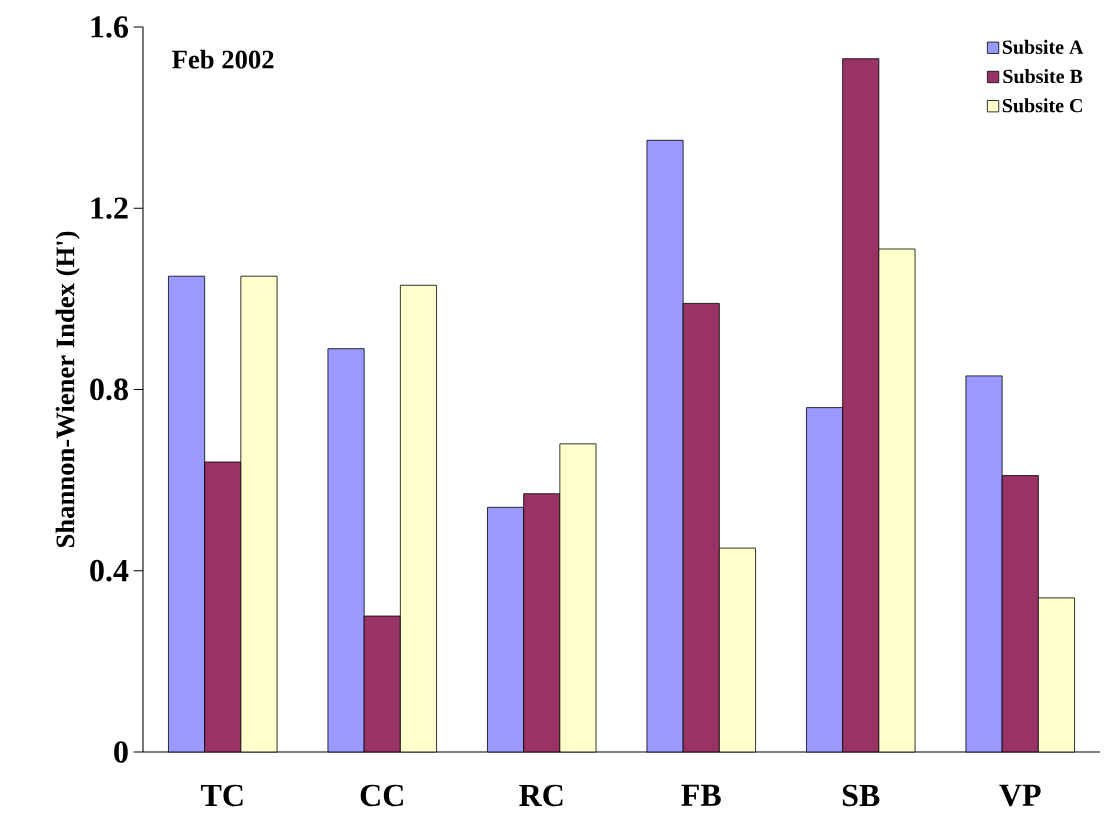 This screenshot has width=1115, height=824. What do you see at coordinates (109, 389) in the screenshot?
I see `y-tick-label: 0.8` at bounding box center [109, 389].